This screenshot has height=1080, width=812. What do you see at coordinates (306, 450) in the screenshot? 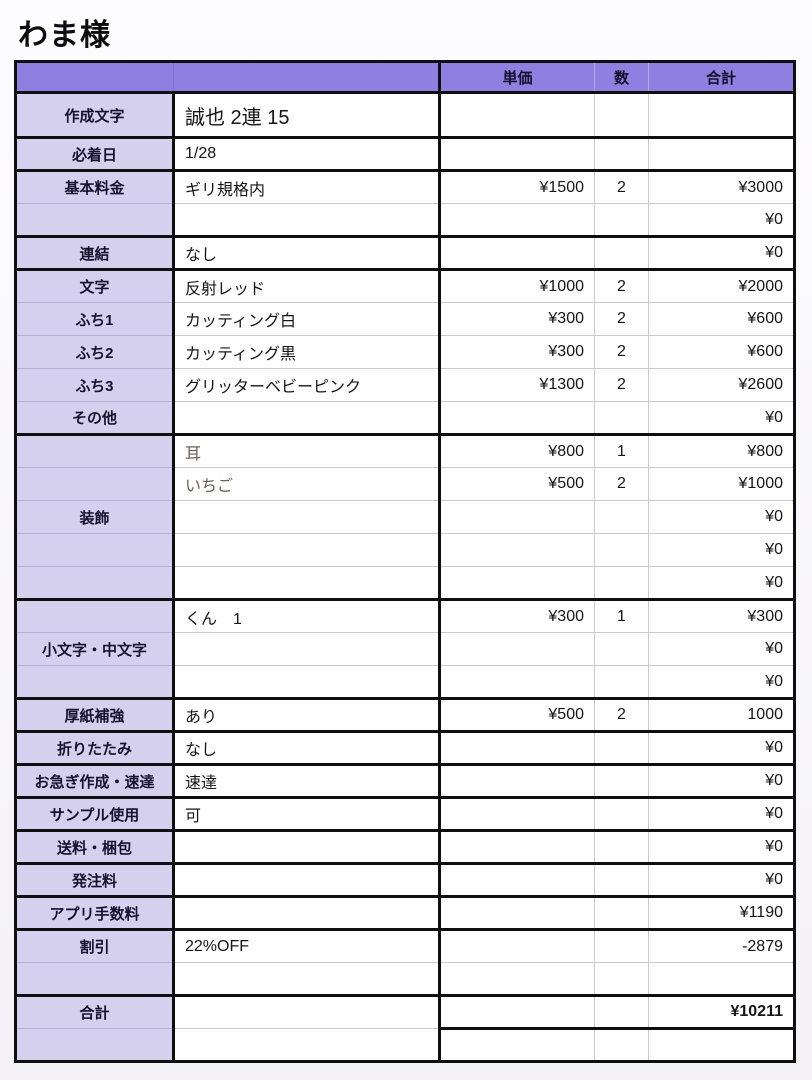
I see `row-desc-cell: 耳` at bounding box center [306, 450].